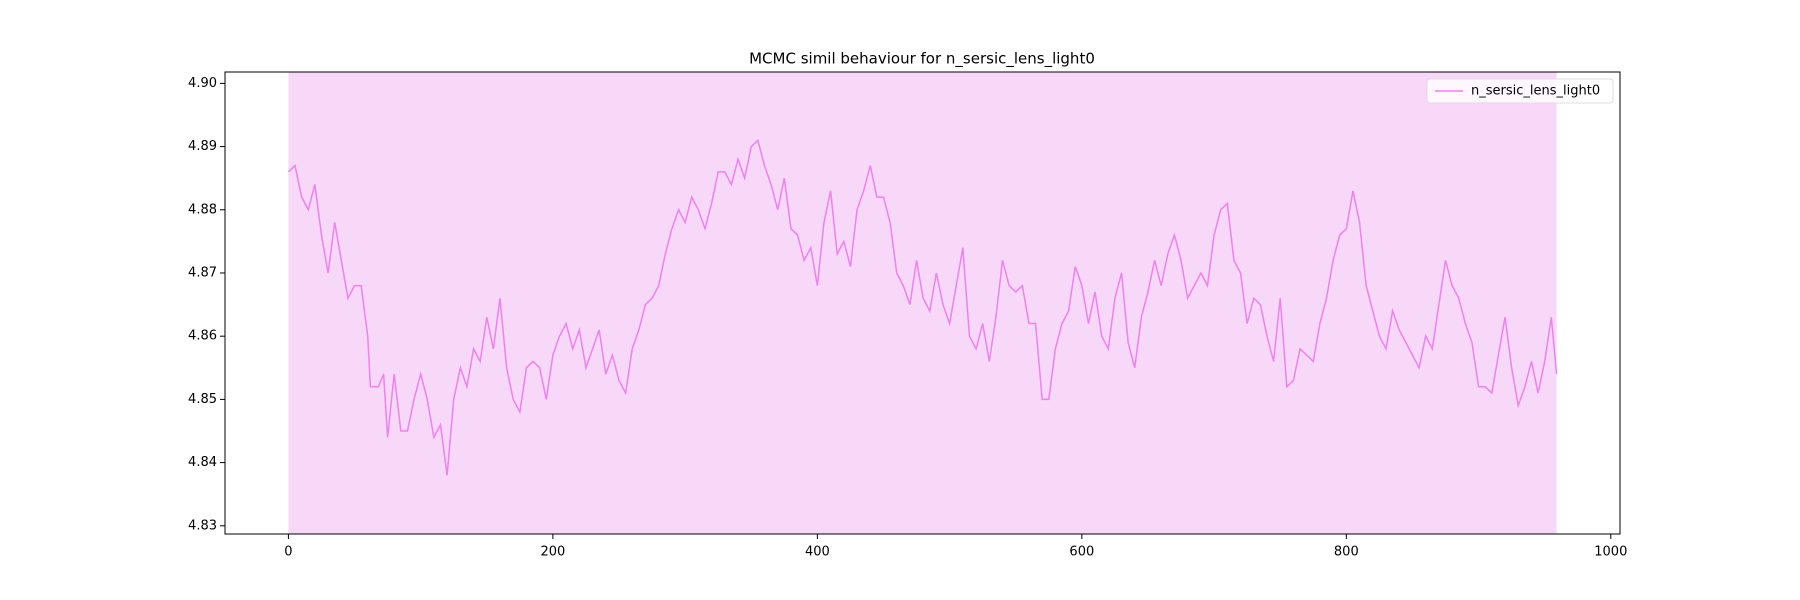 This screenshot has height=600, width=1800. I want to click on y-tick-label: 4.85, so click(202, 399).